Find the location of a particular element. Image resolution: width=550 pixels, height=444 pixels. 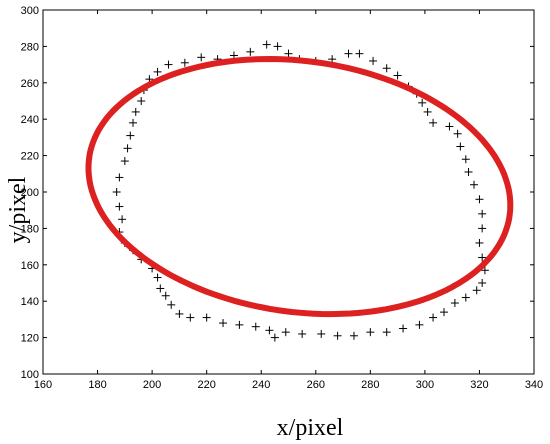

y-tick-label: 220 is located at coordinates (30, 157).